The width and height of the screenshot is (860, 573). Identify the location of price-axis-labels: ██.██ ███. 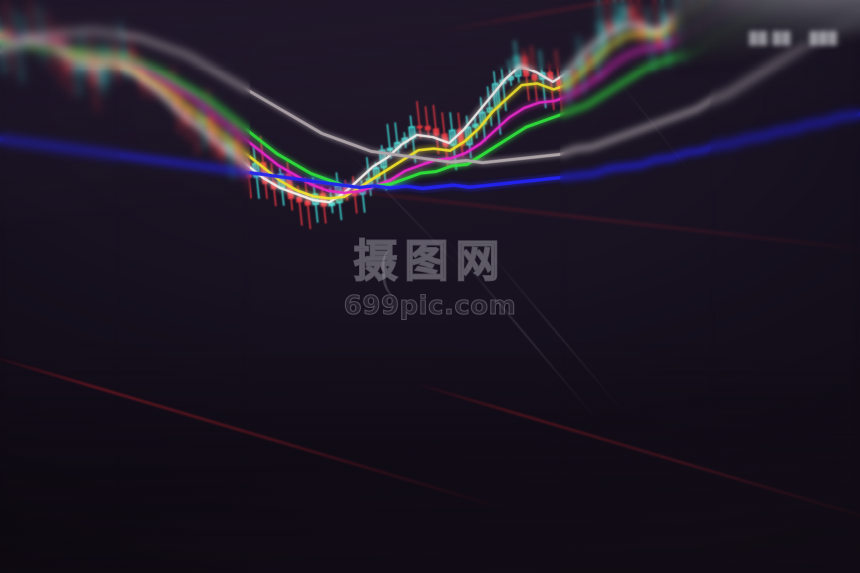
(793, 38).